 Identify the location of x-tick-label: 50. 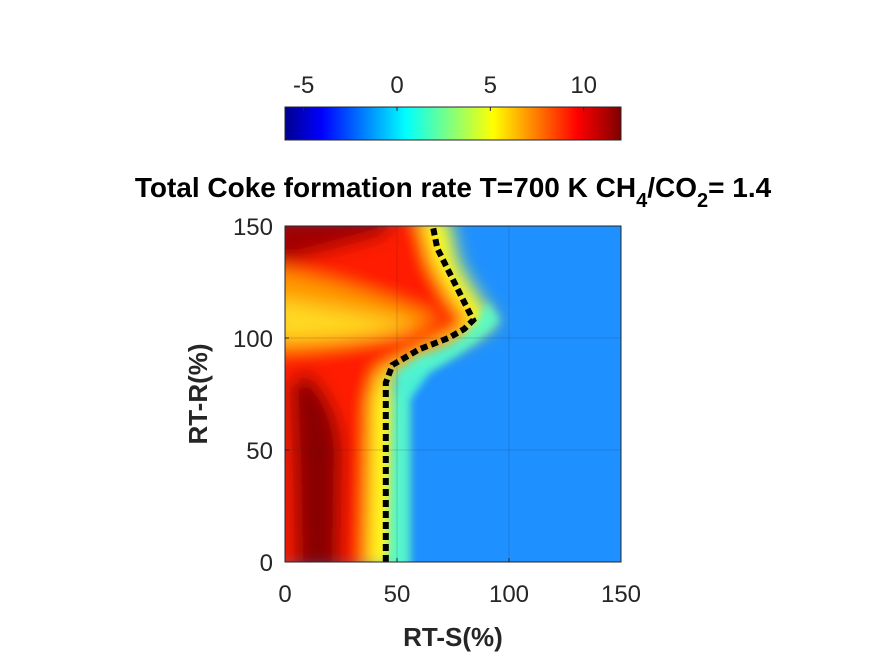
(397, 594).